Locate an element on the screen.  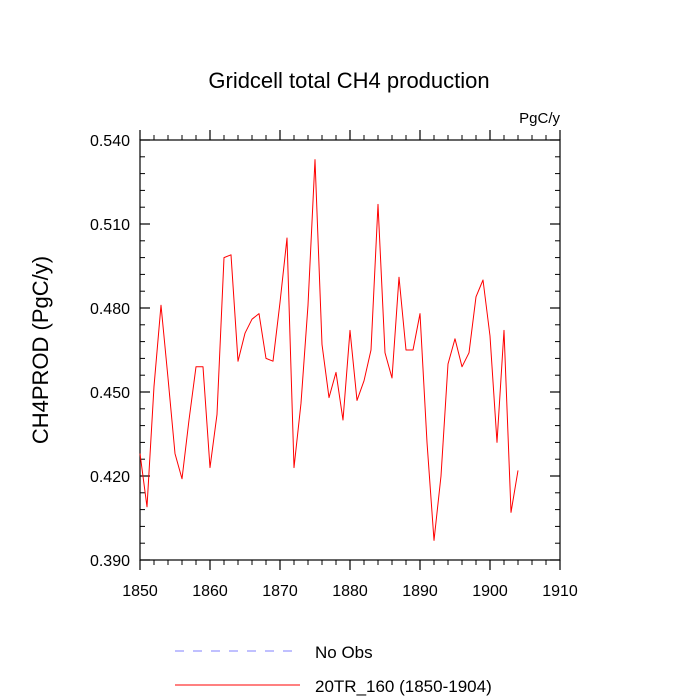
y-tick-label: 0.450 is located at coordinates (110, 393).